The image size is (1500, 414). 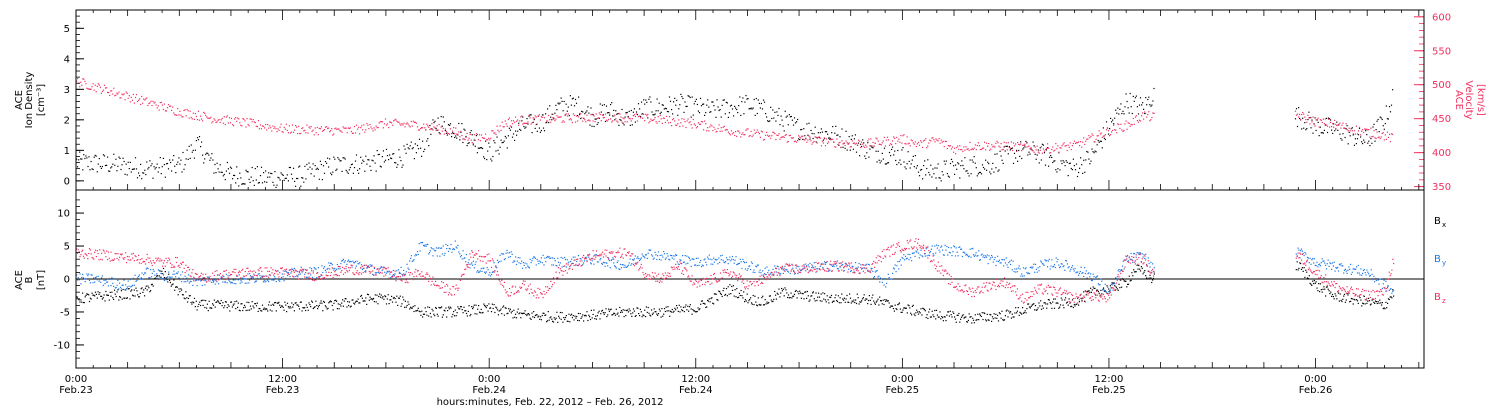 I want to click on top-right-tick-label: 600, so click(x=1441, y=17).